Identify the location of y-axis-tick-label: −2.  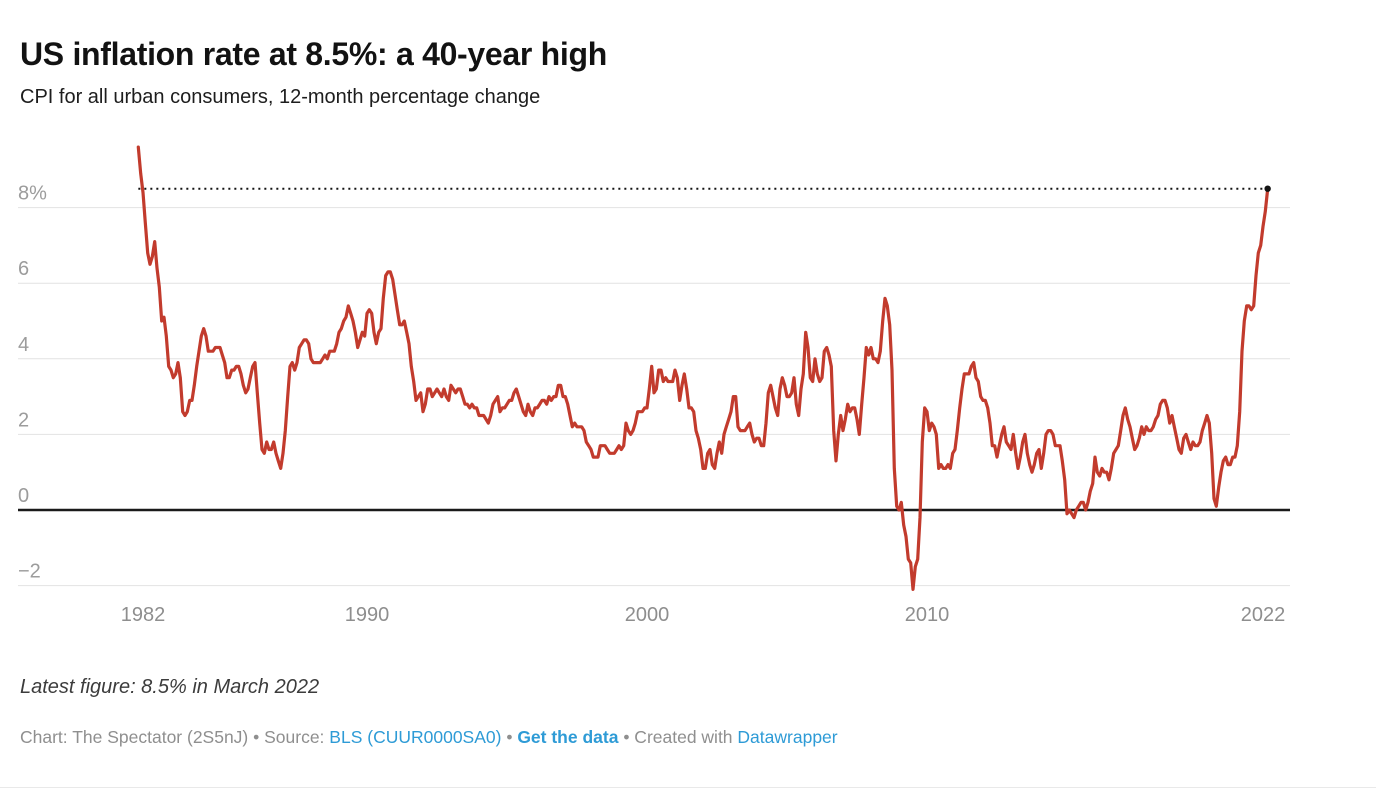
(29, 572).